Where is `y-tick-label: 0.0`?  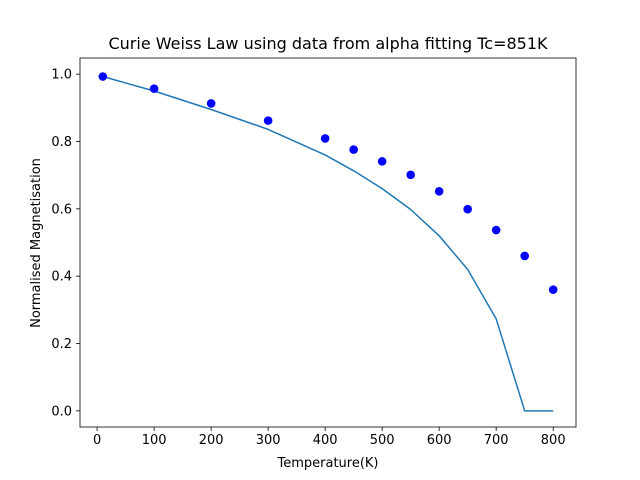 y-tick-label: 0.0 is located at coordinates (61, 411).